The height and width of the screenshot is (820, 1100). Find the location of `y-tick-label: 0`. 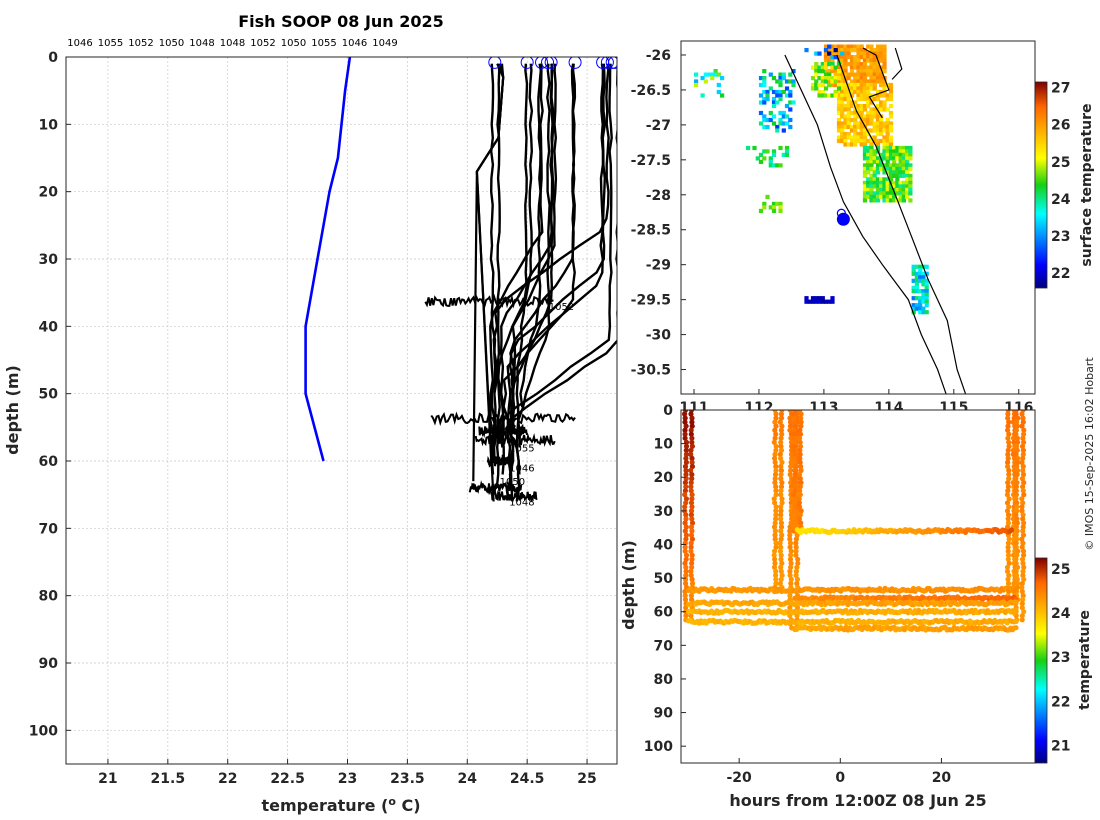

y-tick-label: 0 is located at coordinates (53, 58).